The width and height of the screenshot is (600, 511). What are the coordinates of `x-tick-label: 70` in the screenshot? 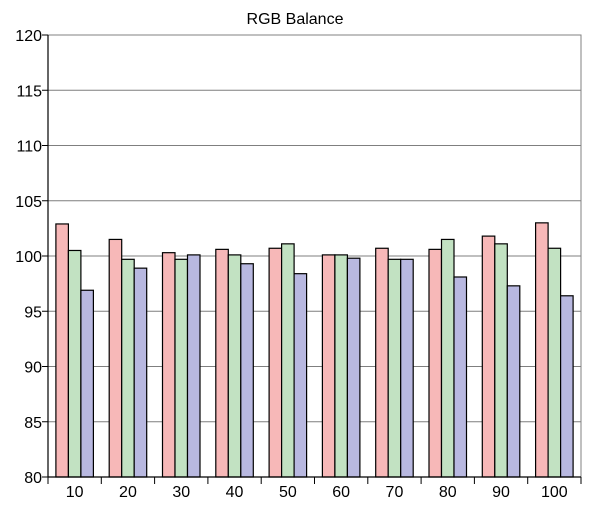 It's located at (395, 492).